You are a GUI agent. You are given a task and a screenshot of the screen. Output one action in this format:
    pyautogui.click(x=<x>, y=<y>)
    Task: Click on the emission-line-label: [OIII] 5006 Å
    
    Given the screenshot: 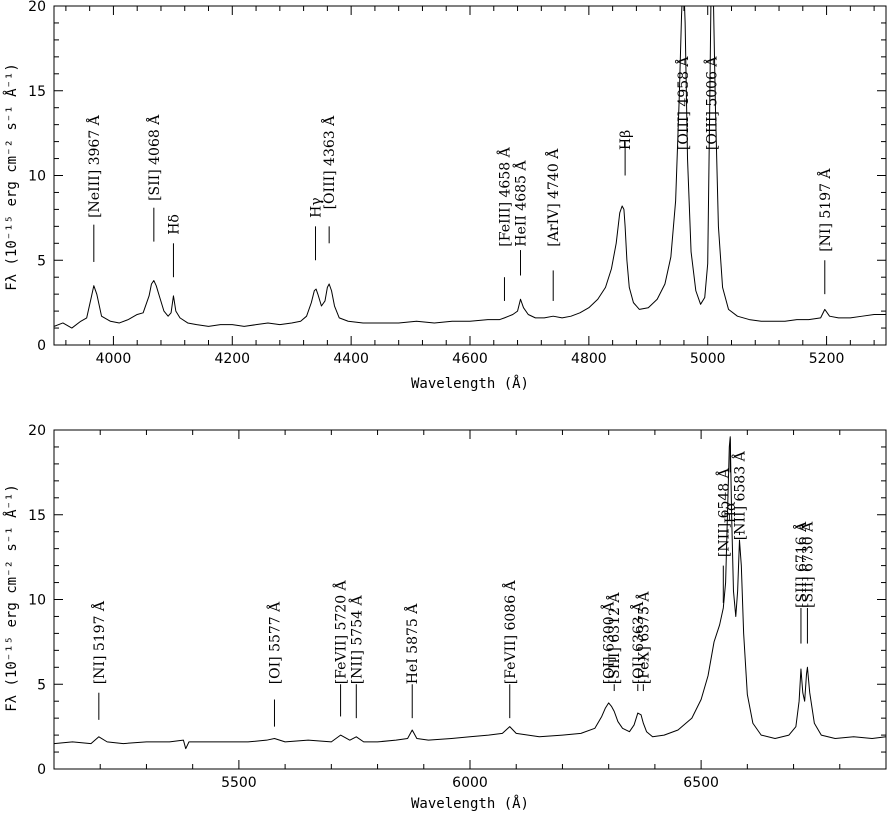 What is the action you would take?
    pyautogui.click(x=711, y=103)
    